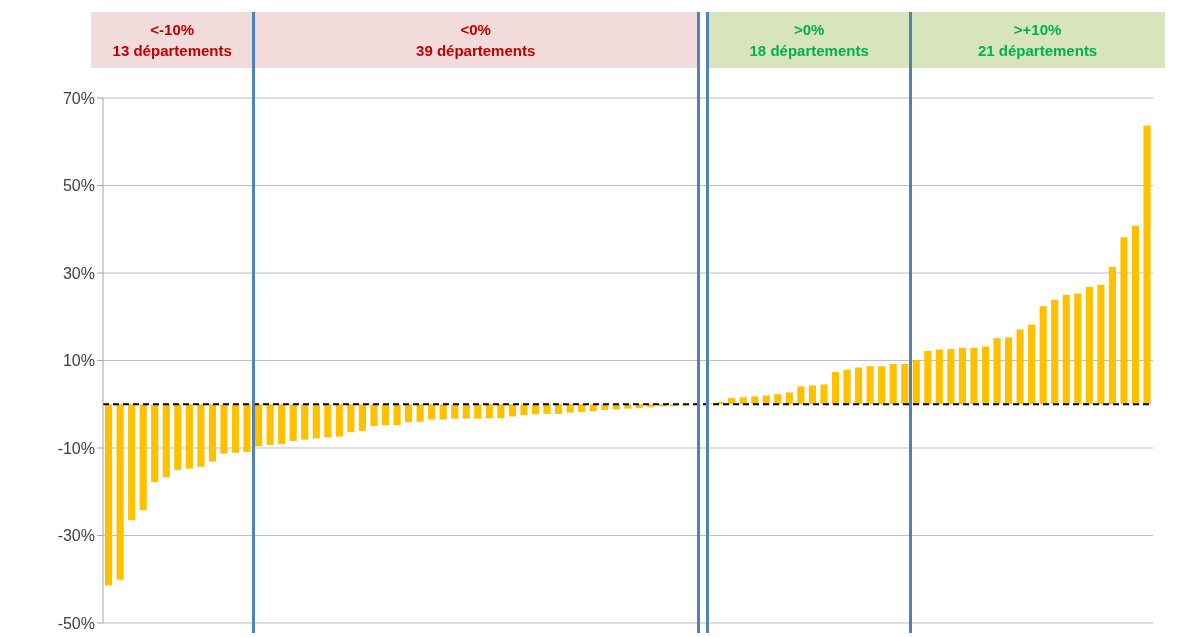  What do you see at coordinates (76, 448) in the screenshot?
I see `y-tick-label: -10%` at bounding box center [76, 448].